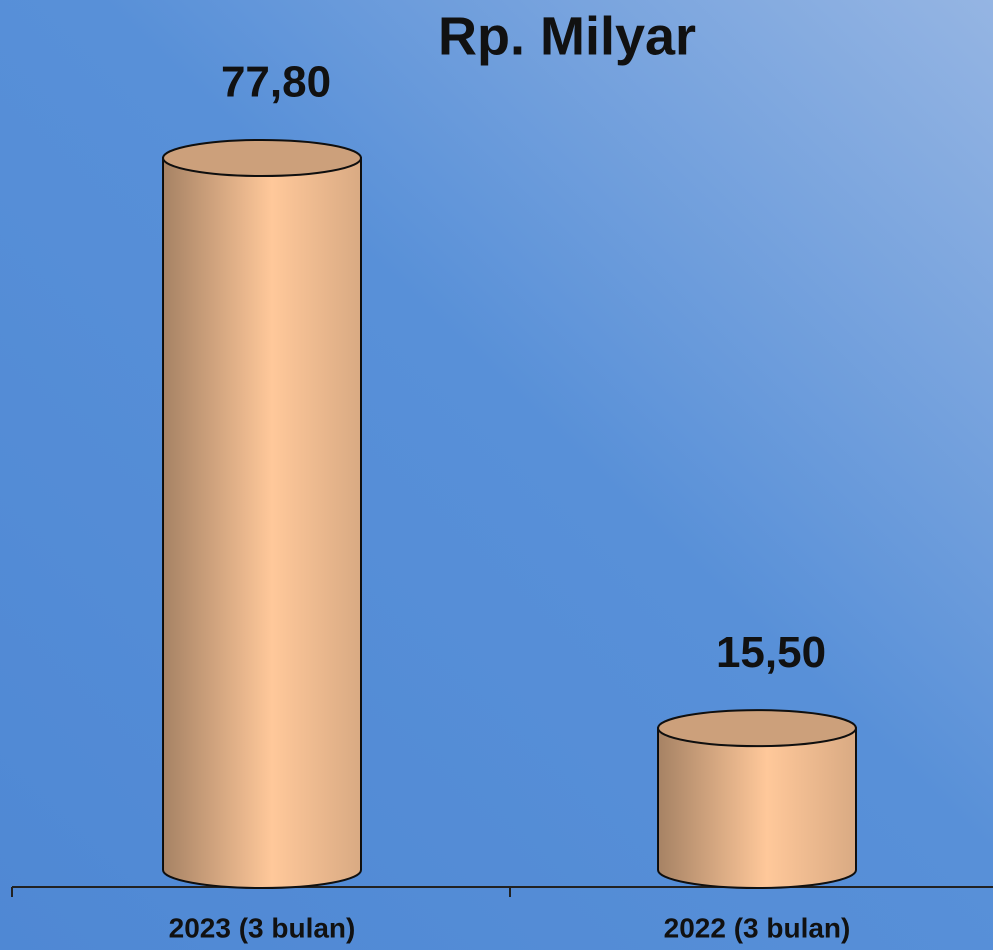 The image size is (993, 950). I want to click on value-label: 77,80, so click(276, 82).